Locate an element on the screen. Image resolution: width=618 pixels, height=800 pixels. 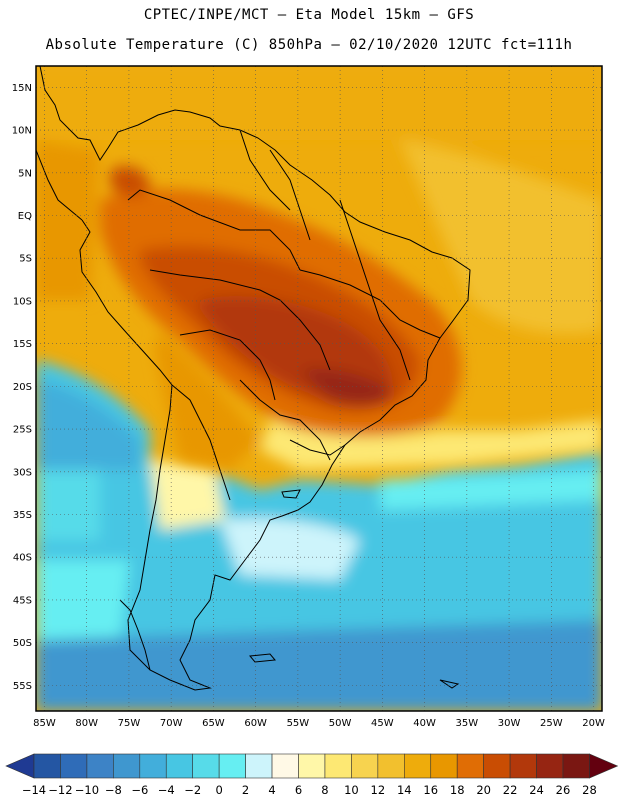
color-scale-label: 12 is located at coordinates (378, 790).